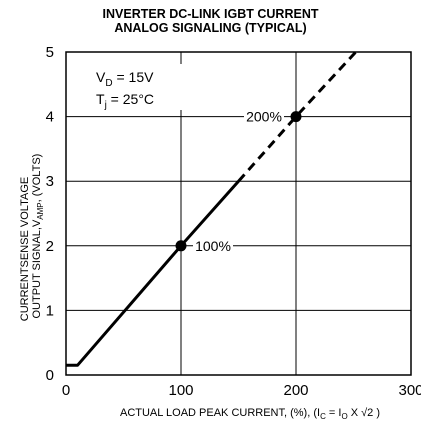 Image resolution: width=421 pixels, height=429 pixels. Describe the element at coordinates (409, 390) in the screenshot. I see `x-tick-label: 300` at that location.